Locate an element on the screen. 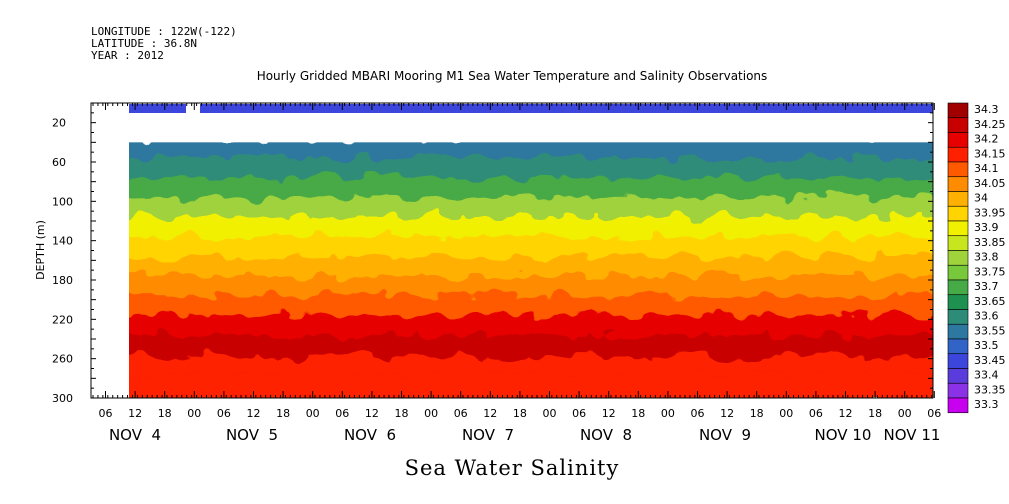 The width and height of the screenshot is (1009, 504). latitude-label: LATITUDE : 36.8N is located at coordinates (144, 43).